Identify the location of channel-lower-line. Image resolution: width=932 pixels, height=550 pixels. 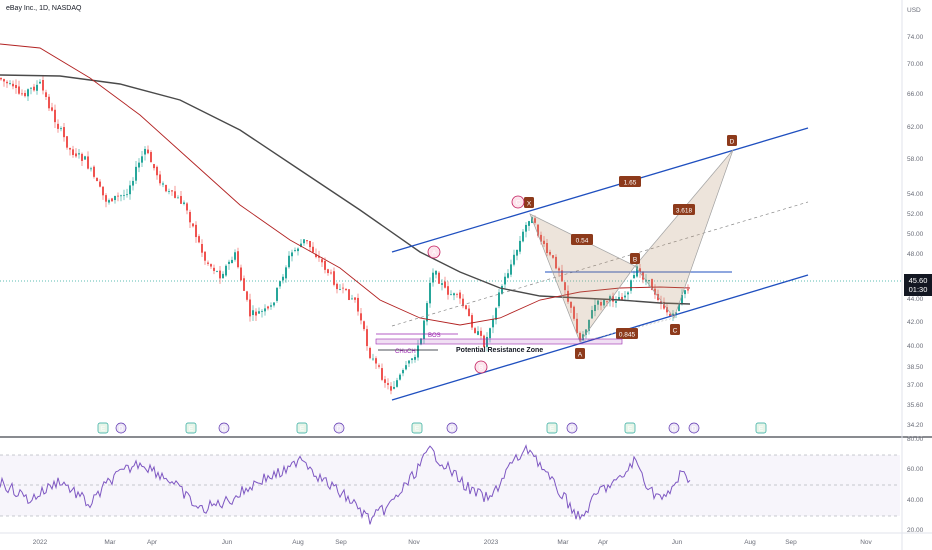
(600, 337).